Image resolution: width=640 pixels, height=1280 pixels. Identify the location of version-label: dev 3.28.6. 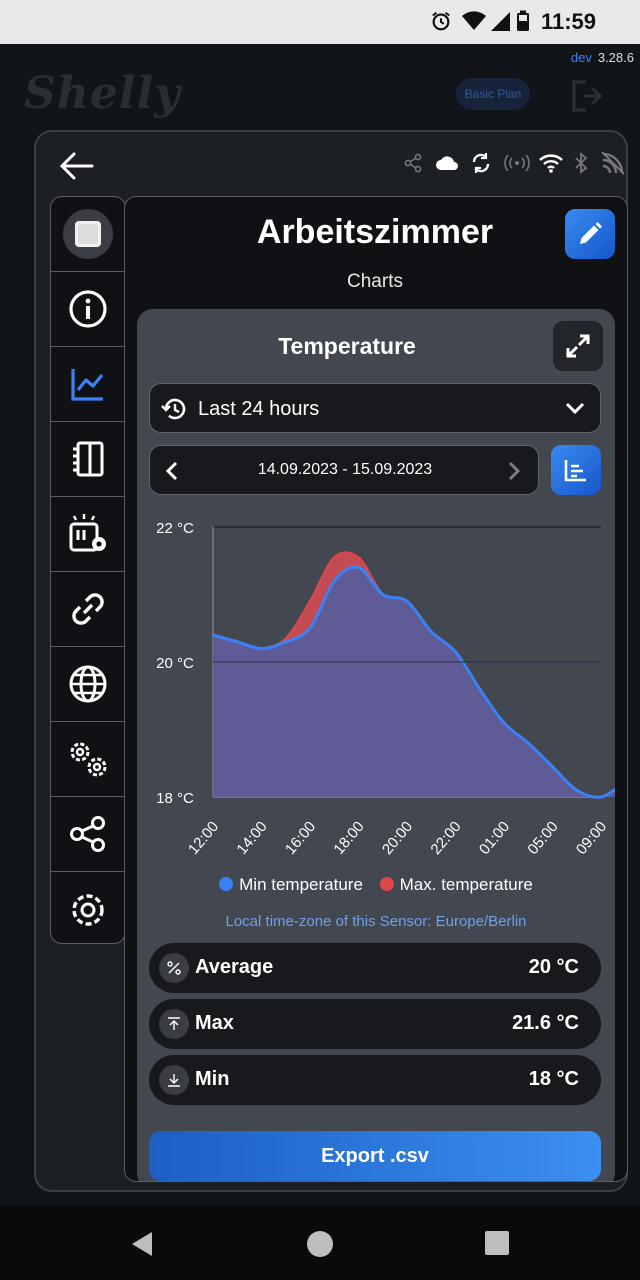
(602, 57).